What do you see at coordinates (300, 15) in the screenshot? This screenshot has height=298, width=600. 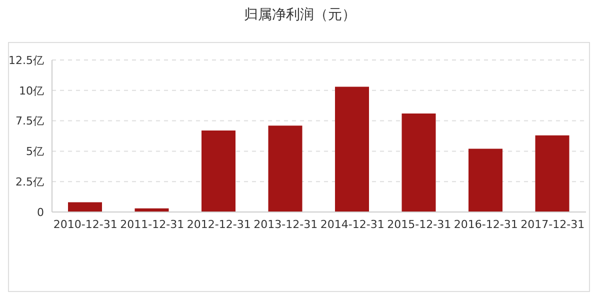 I see `chart-title: 归属净利润（元）` at bounding box center [300, 15].